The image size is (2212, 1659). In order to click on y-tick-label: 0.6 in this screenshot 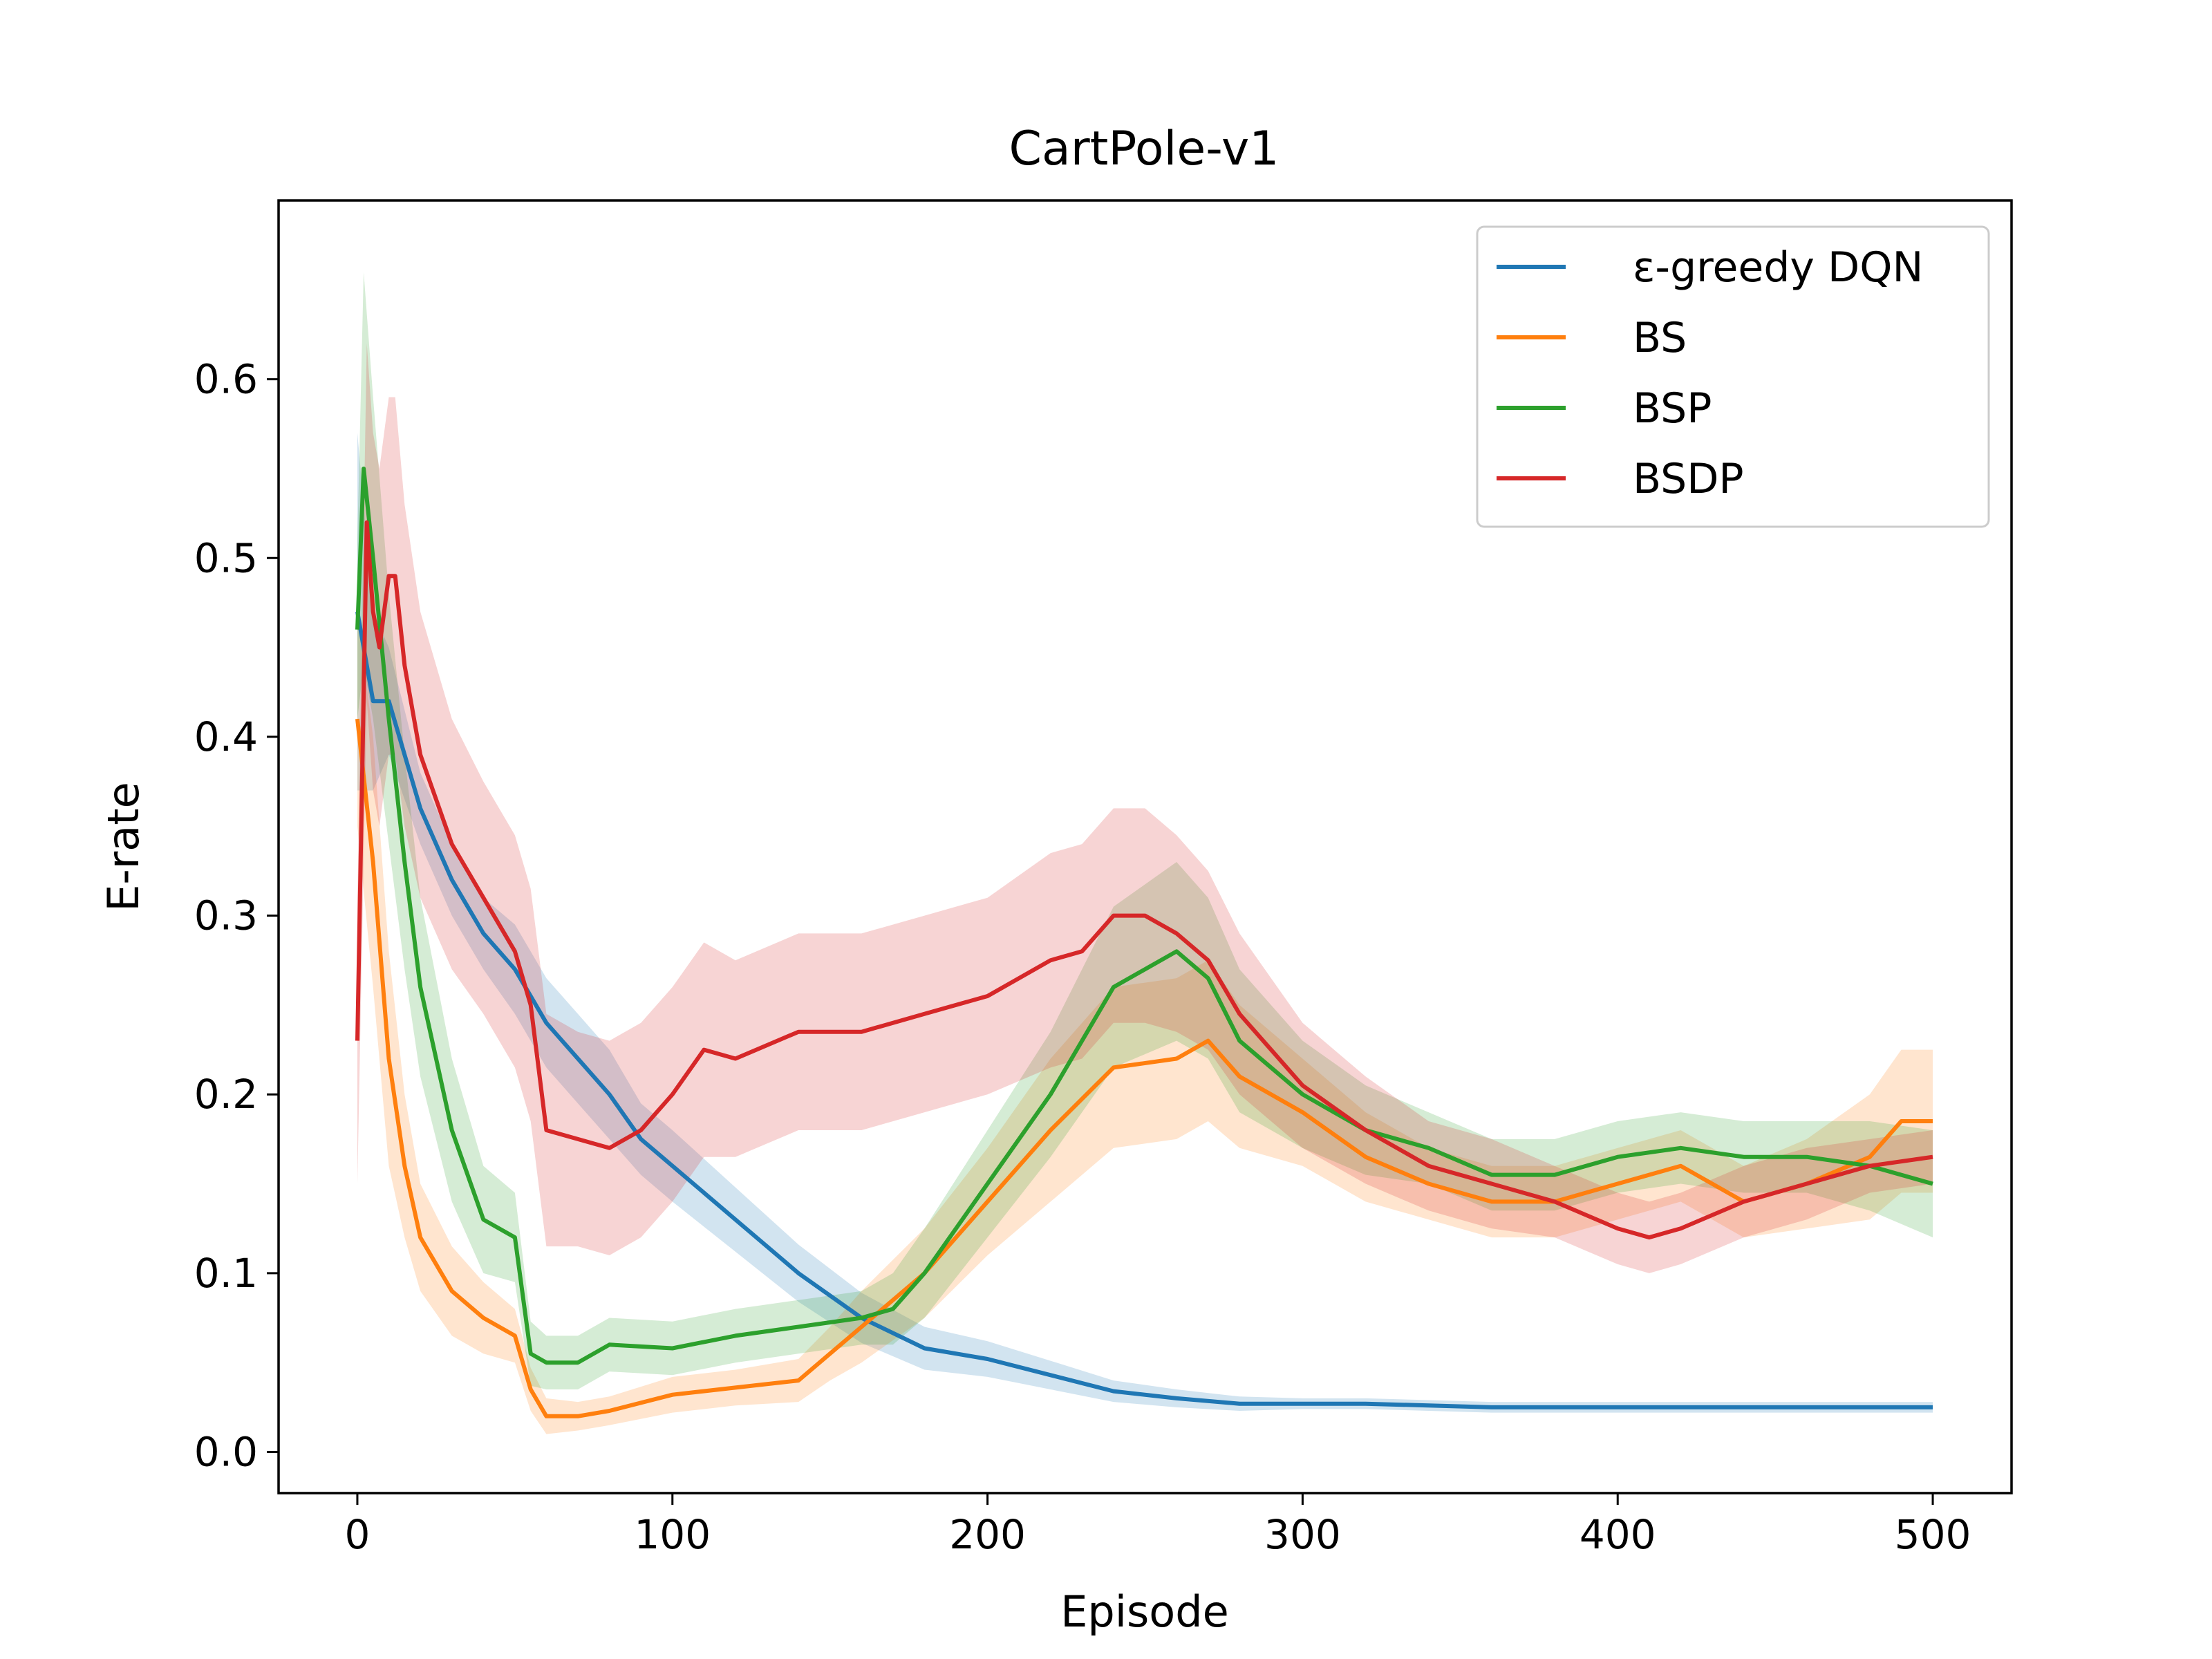, I will do `click(226, 379)`.